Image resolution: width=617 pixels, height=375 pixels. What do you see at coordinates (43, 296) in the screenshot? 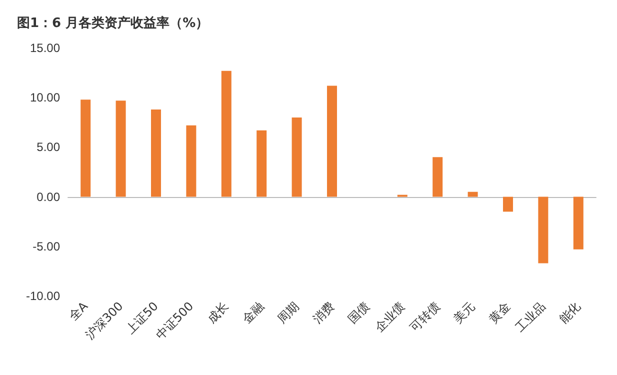
I see `y-tick-label: -10.00` at bounding box center [43, 296].